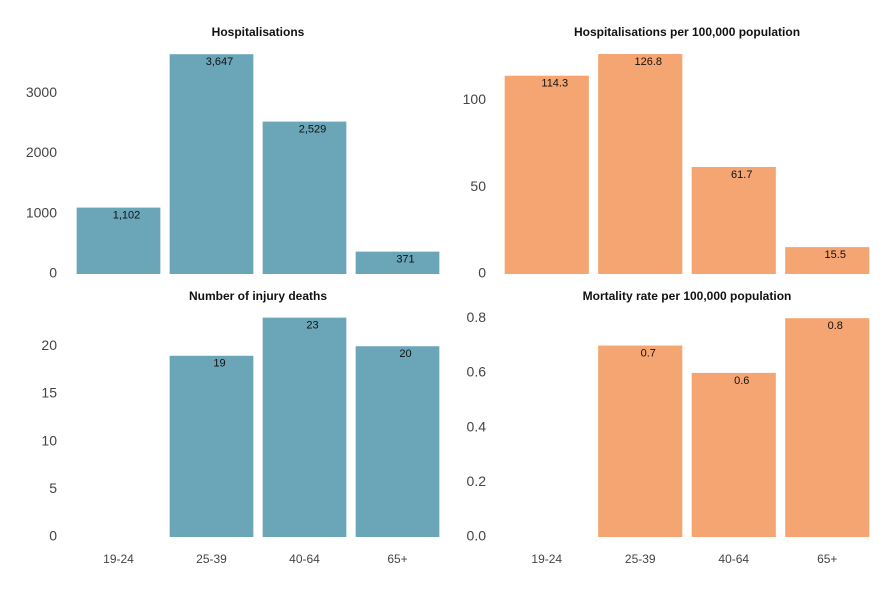 The width and height of the screenshot is (890, 600). What do you see at coordinates (687, 32) in the screenshot?
I see `chart-title: Hospitalisations per 100,000 population` at bounding box center [687, 32].